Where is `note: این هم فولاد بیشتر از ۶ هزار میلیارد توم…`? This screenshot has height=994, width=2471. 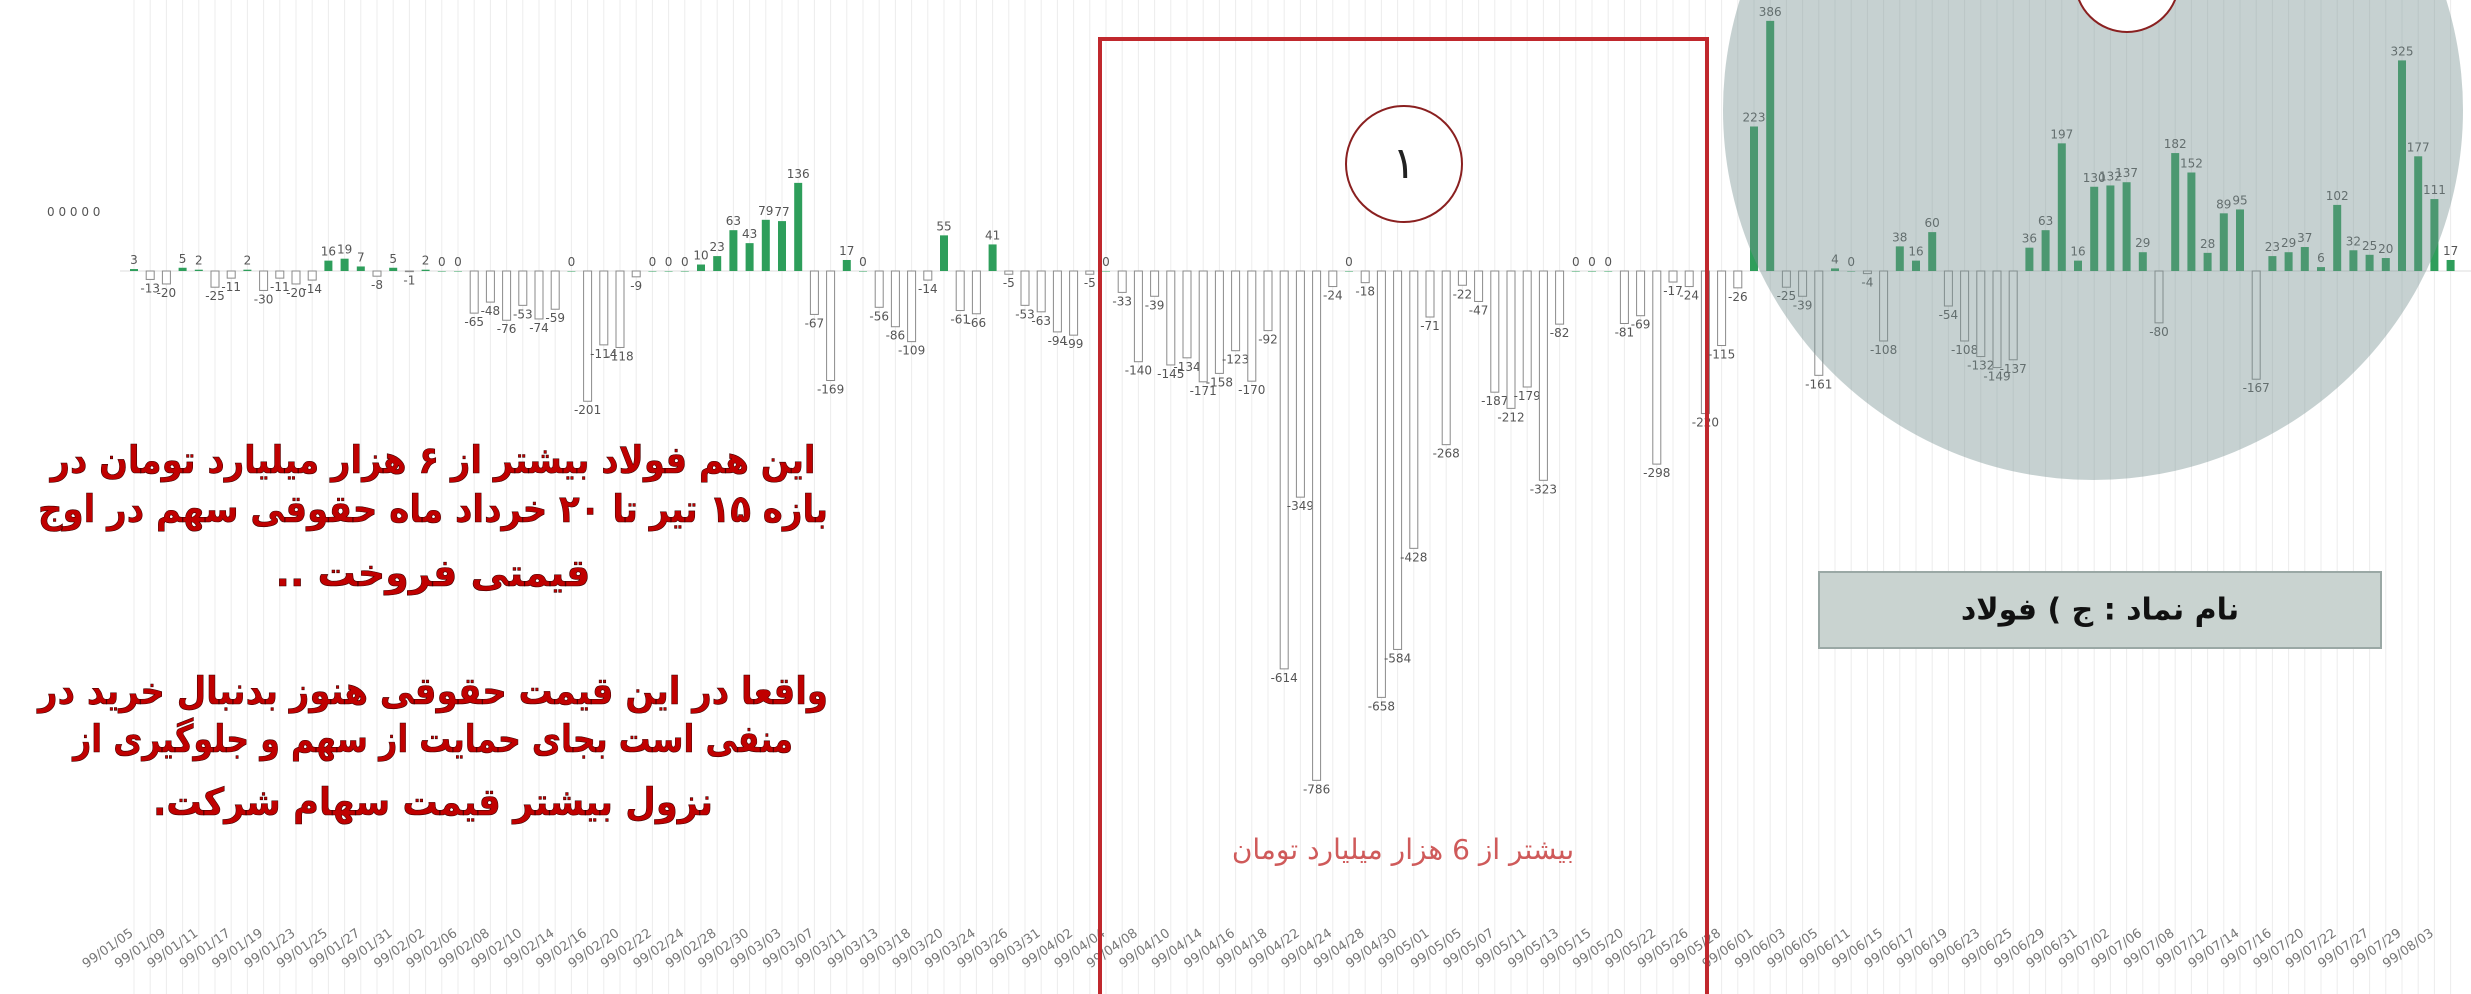 note: این هم فولاد بیشتر از ۶ هزار میلیارد توم… is located at coordinates (432, 632).